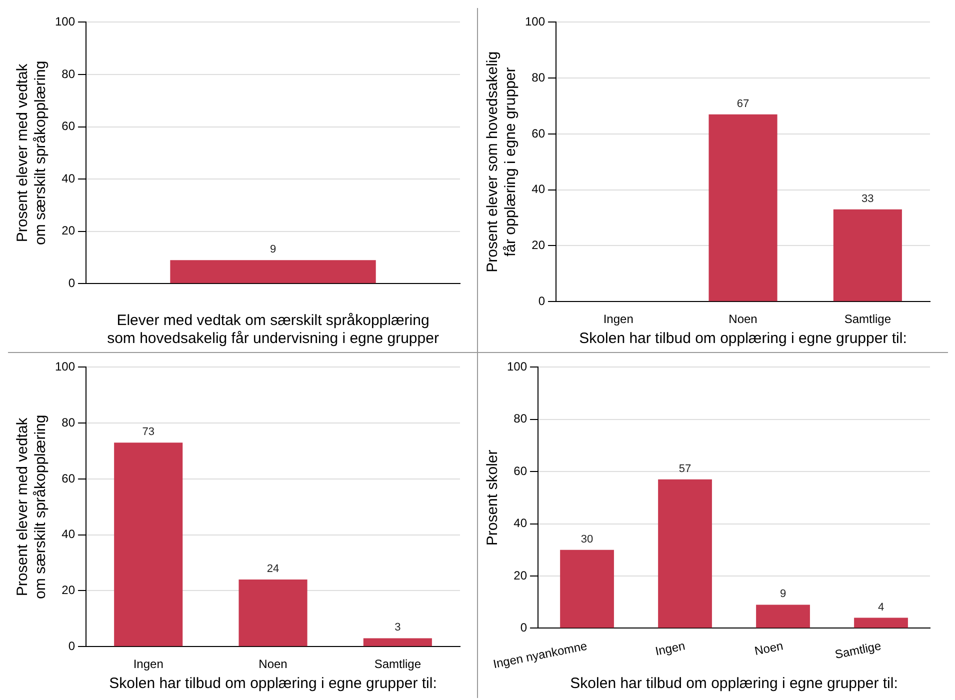 Image resolution: width=955 pixels, height=700 pixels. Describe the element at coordinates (397, 628) in the screenshot. I see `data-label: 3` at that location.